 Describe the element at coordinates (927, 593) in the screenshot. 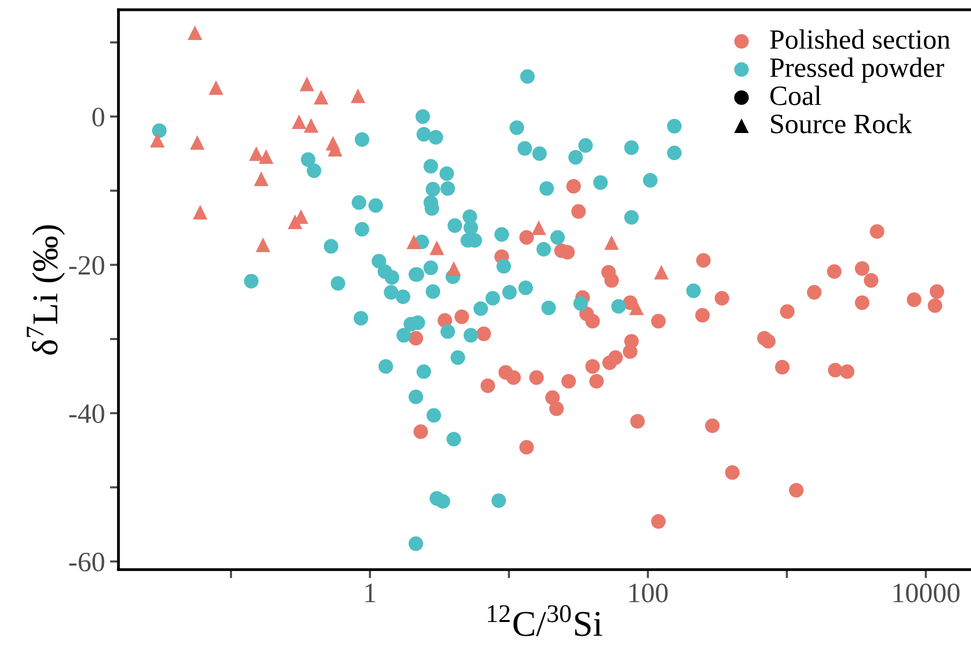

I see `x-tick-label: 10000` at that location.